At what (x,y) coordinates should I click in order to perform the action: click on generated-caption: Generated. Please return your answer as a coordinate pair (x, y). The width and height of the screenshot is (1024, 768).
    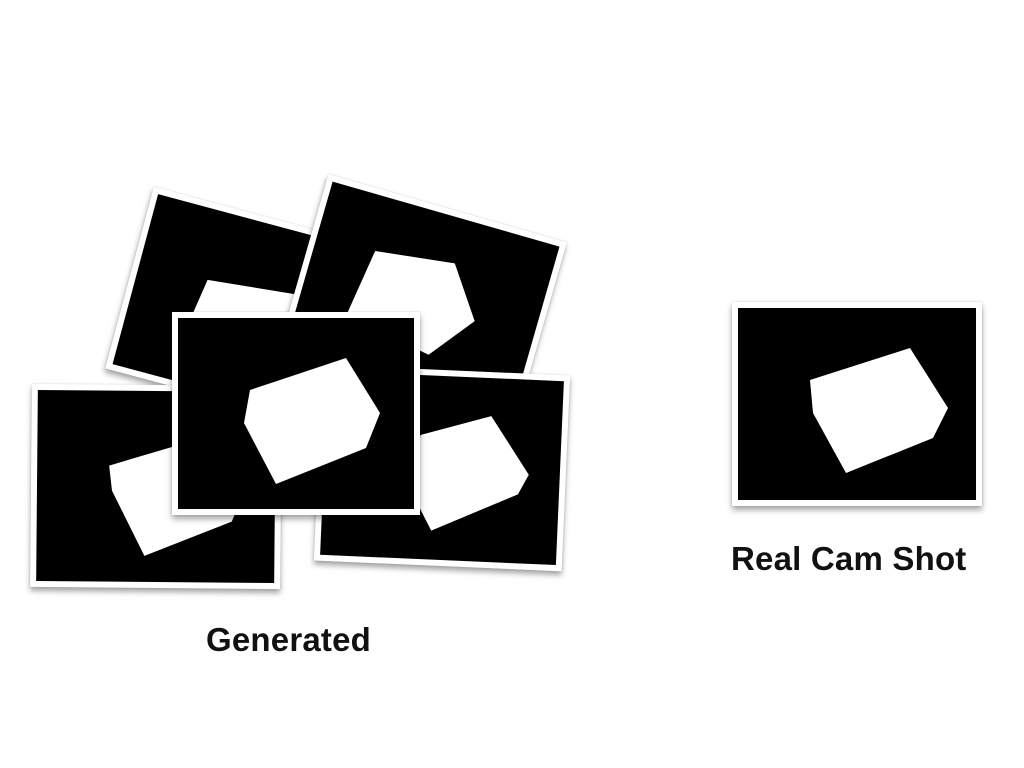
    Looking at the image, I should click on (289, 639).